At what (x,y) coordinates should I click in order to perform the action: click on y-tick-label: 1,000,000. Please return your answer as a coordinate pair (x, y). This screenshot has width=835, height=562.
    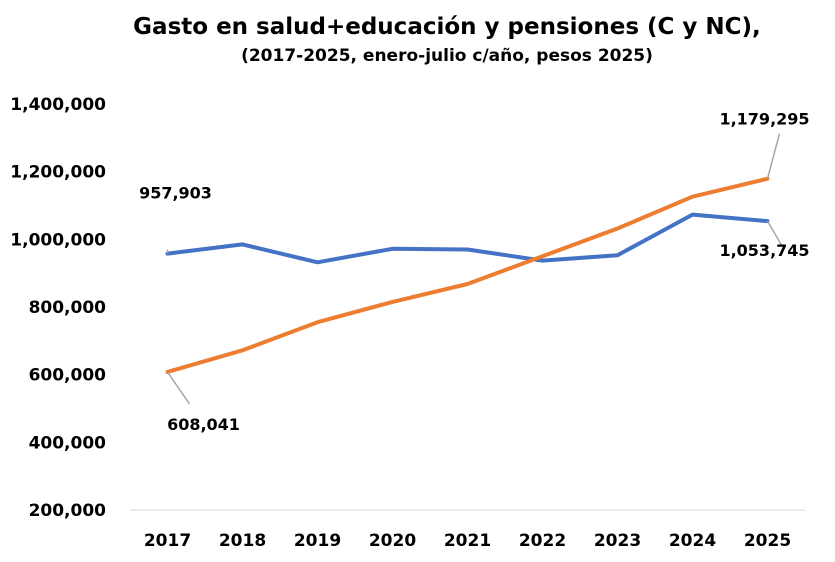
    Looking at the image, I should click on (58, 240).